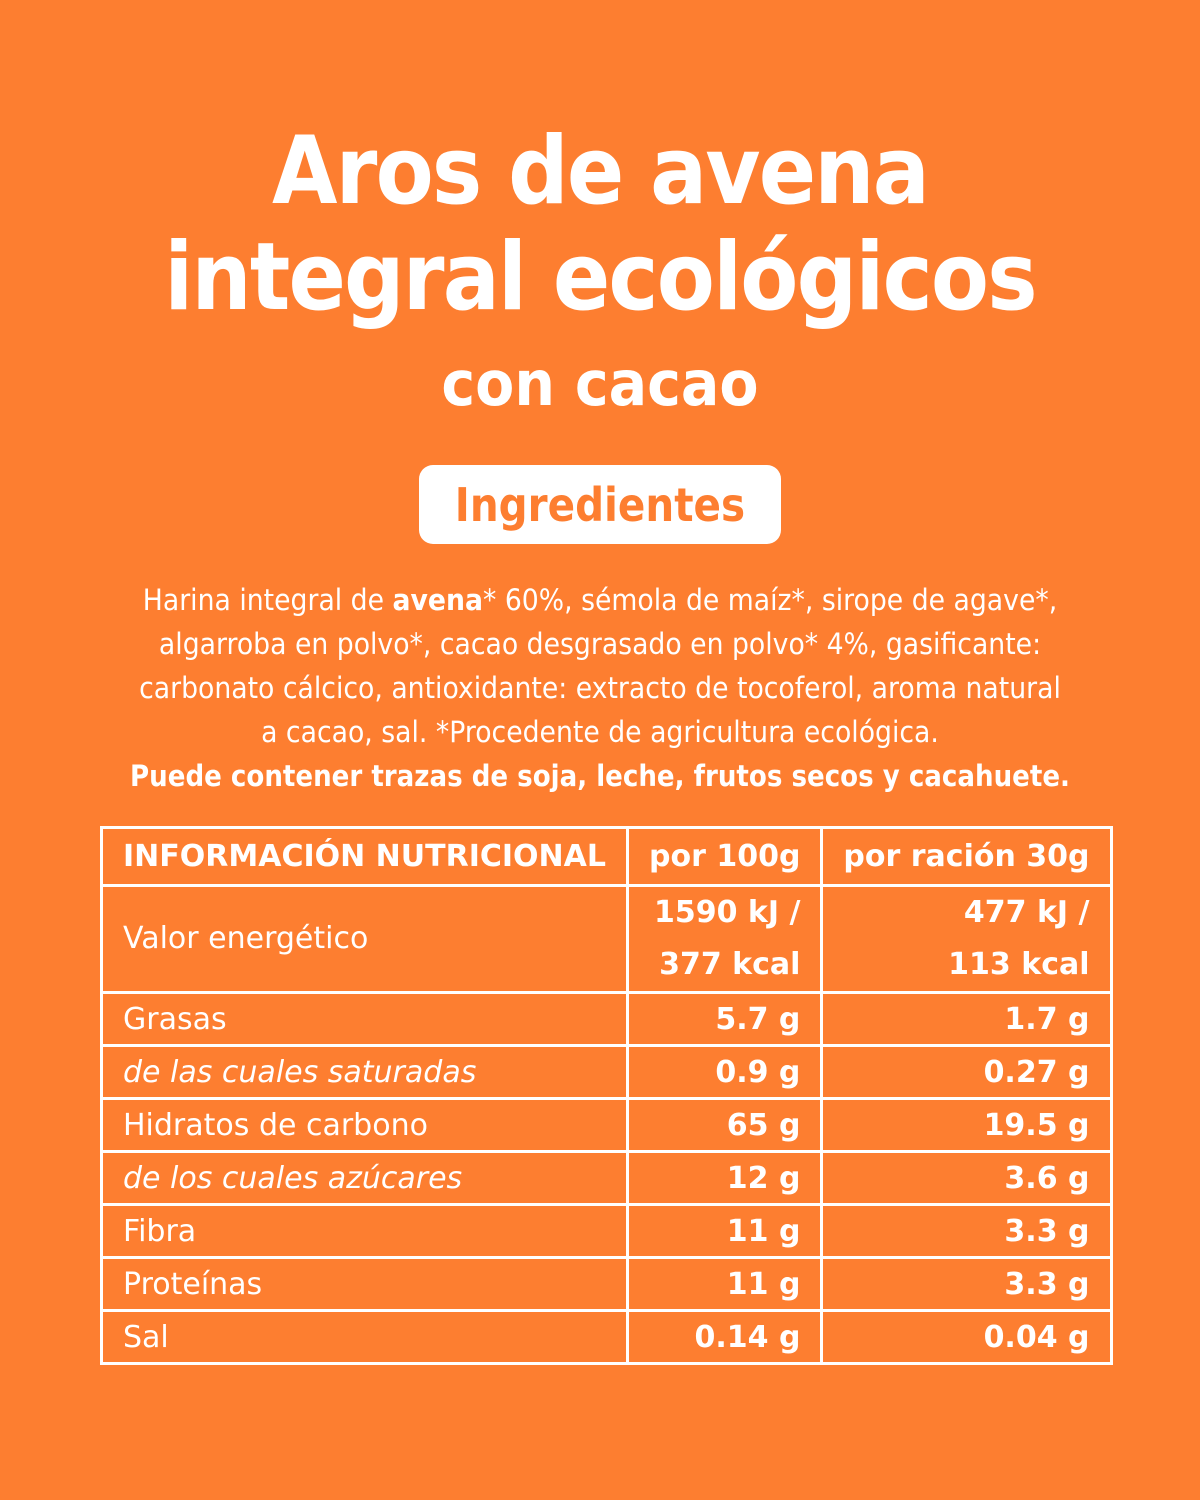 This screenshot has height=1500, width=1200. What do you see at coordinates (966, 1072) in the screenshot?
I see `nutrition-value-per-serving: 0.27 g` at bounding box center [966, 1072].